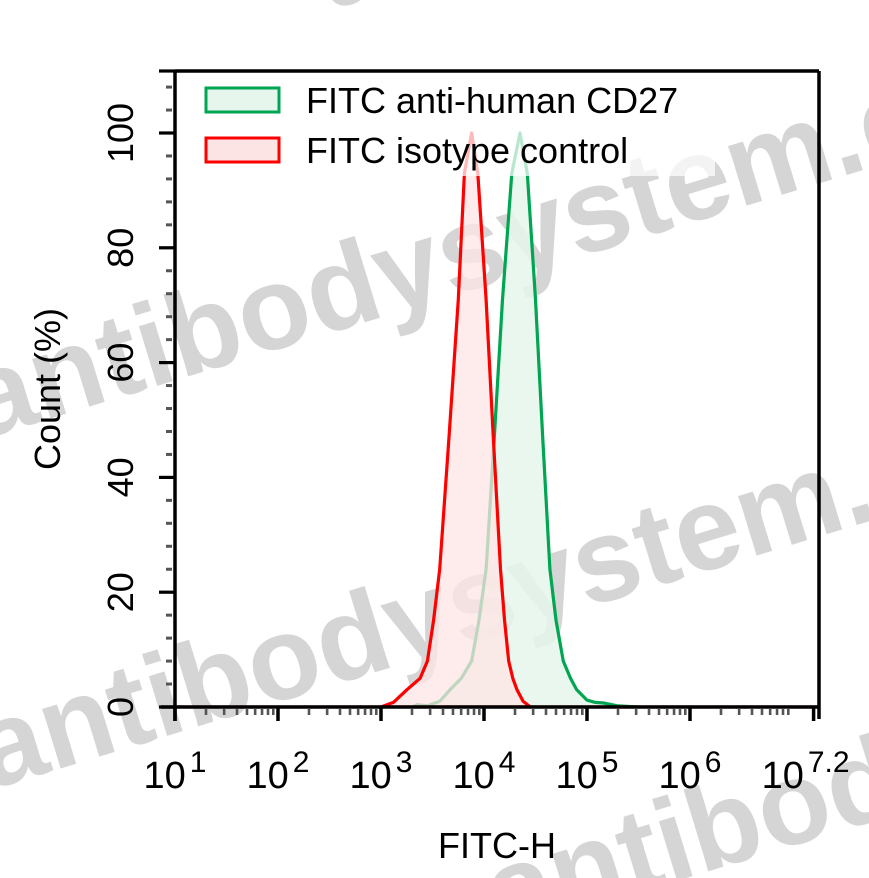 This screenshot has height=878, width=869. I want to click on y-tick-label: 40, so click(120, 477).